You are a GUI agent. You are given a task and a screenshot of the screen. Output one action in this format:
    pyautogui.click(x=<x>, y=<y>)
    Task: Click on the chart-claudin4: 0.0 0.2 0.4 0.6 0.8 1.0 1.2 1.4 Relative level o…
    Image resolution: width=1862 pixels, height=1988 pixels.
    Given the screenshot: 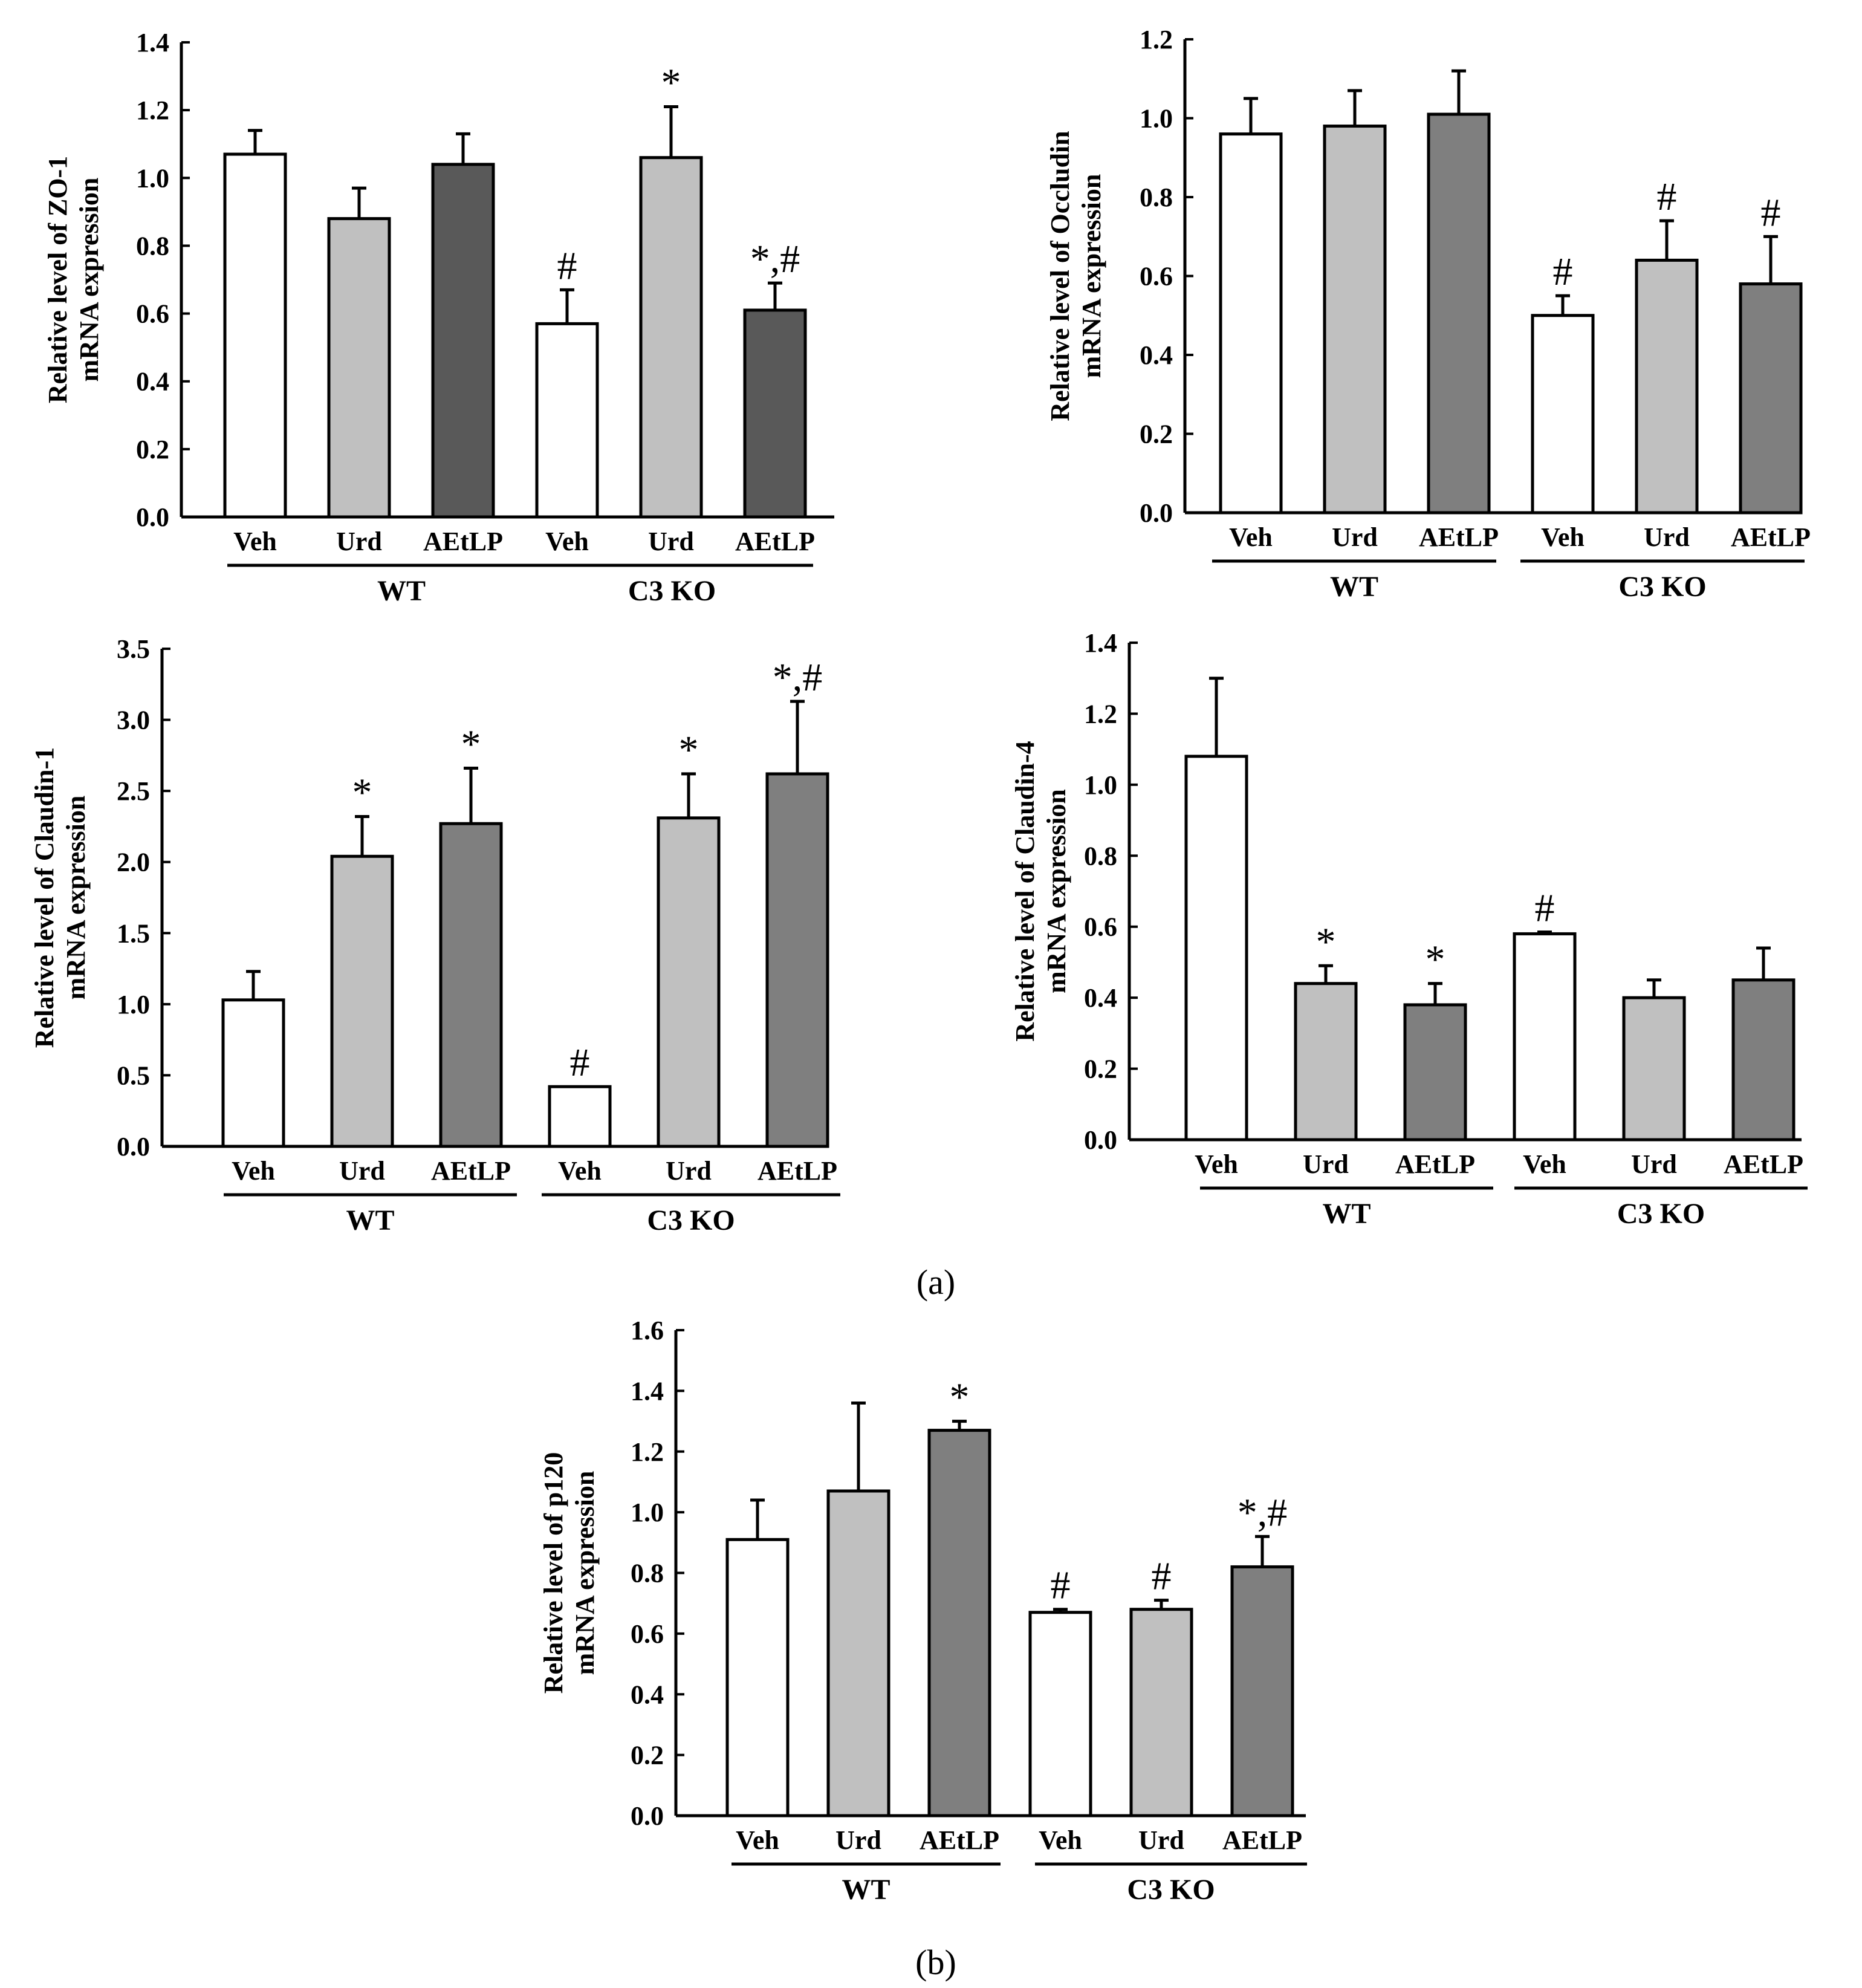 What is the action you would take?
    pyautogui.click(x=1409, y=929)
    